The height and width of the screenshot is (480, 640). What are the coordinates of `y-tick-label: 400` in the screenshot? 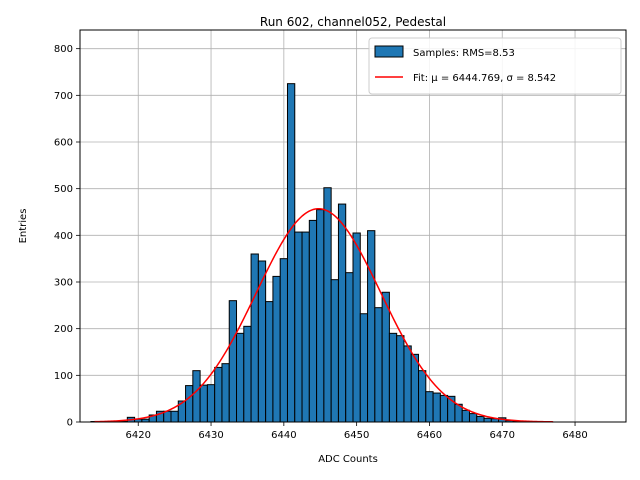 It's located at (63, 236).